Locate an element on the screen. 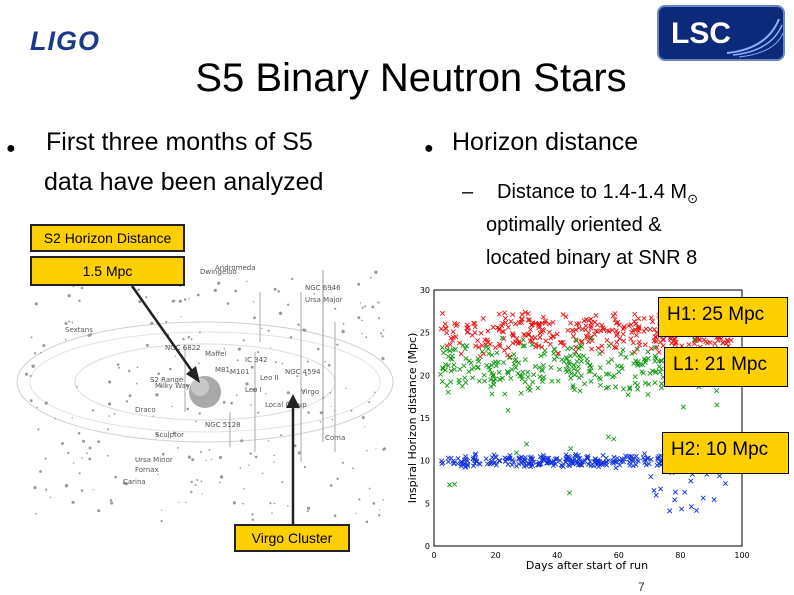 The height and width of the screenshot is (595, 794). x-tick-label: 40 is located at coordinates (557, 555).